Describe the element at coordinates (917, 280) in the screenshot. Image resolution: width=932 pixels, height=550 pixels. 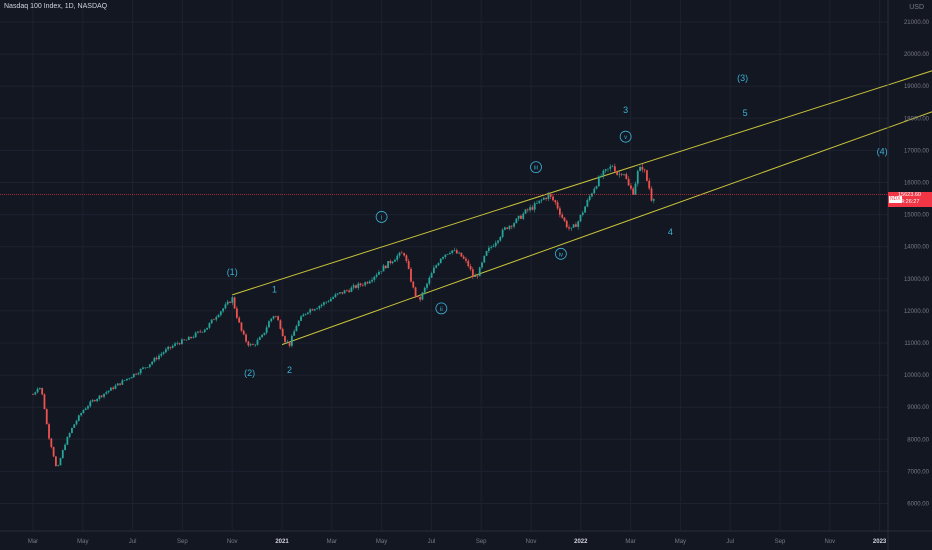
I see `price-tick-label: 13000.00` at that location.